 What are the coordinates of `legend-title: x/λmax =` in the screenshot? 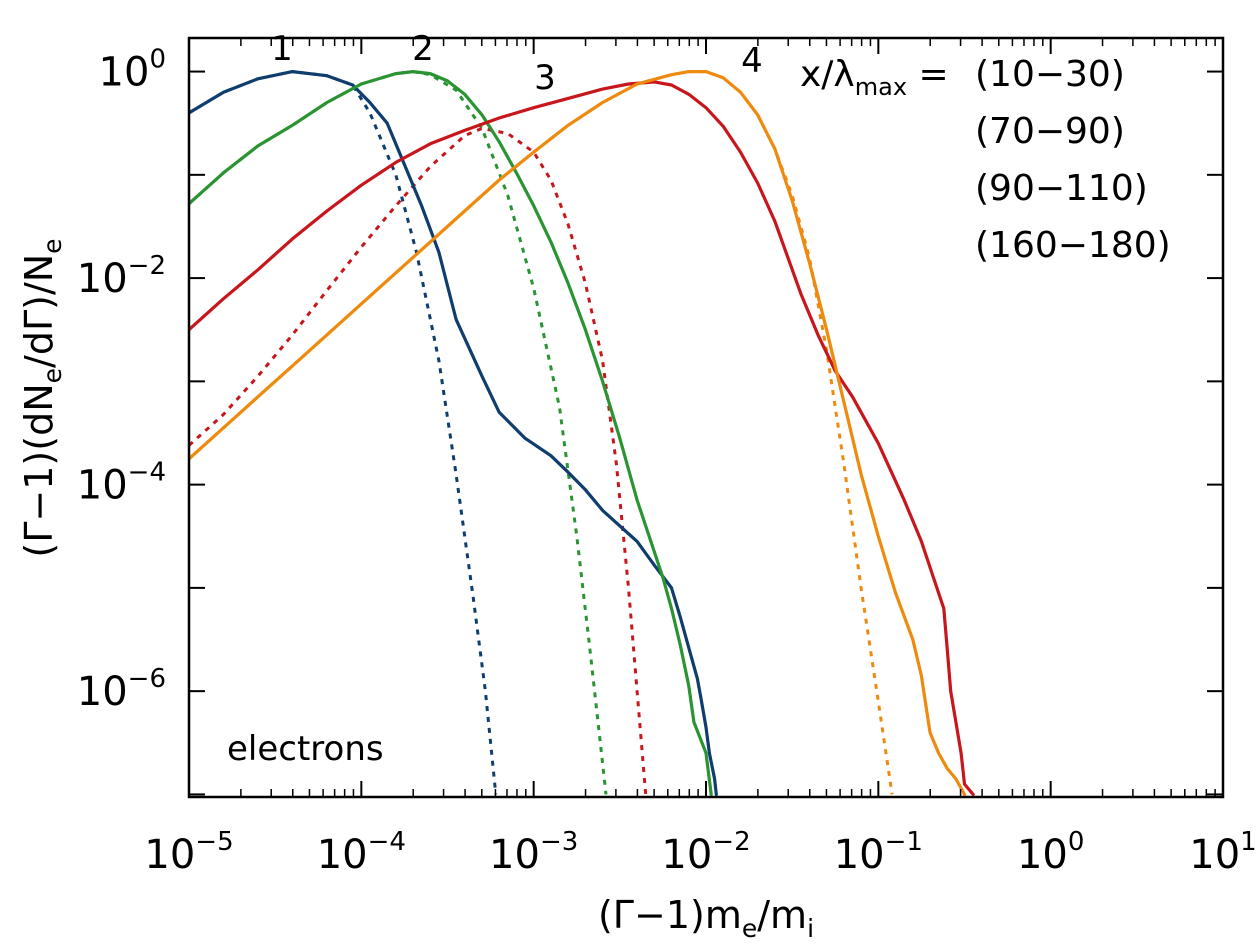 It's located at (874, 77).